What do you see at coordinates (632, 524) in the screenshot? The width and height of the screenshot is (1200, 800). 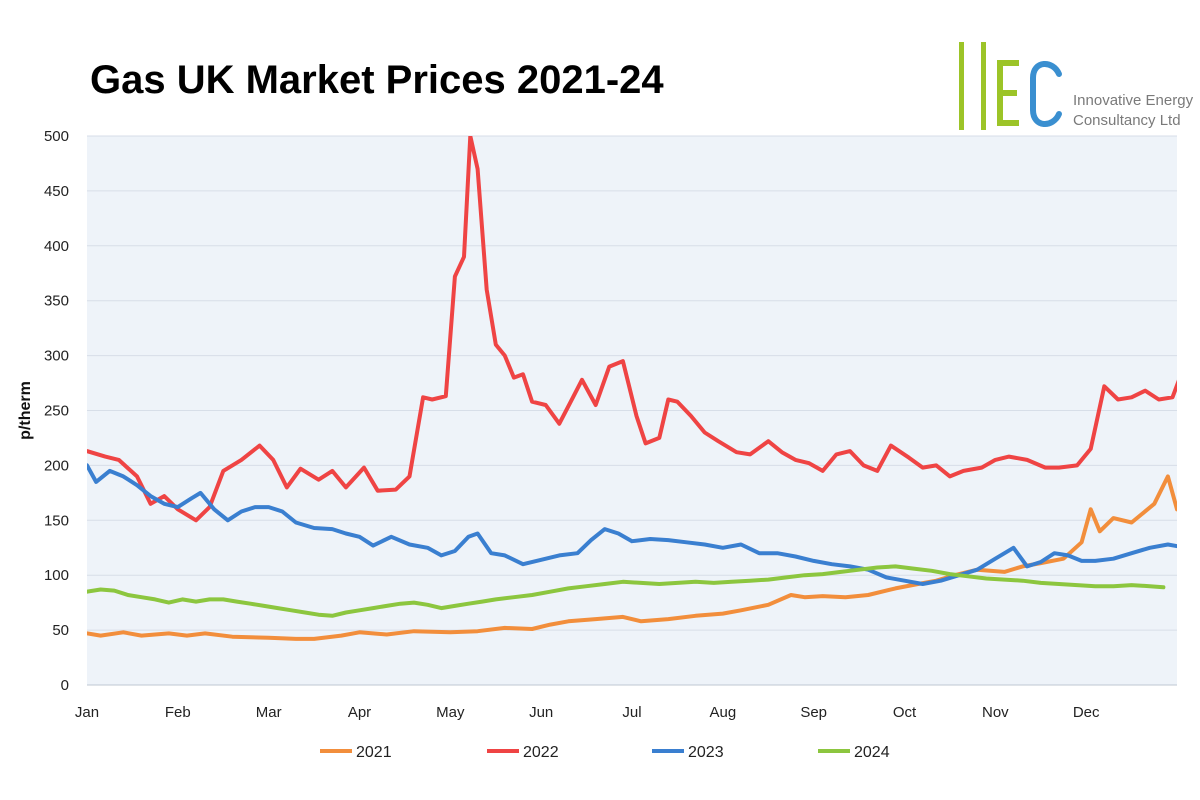 I see `series-line-2023` at bounding box center [632, 524].